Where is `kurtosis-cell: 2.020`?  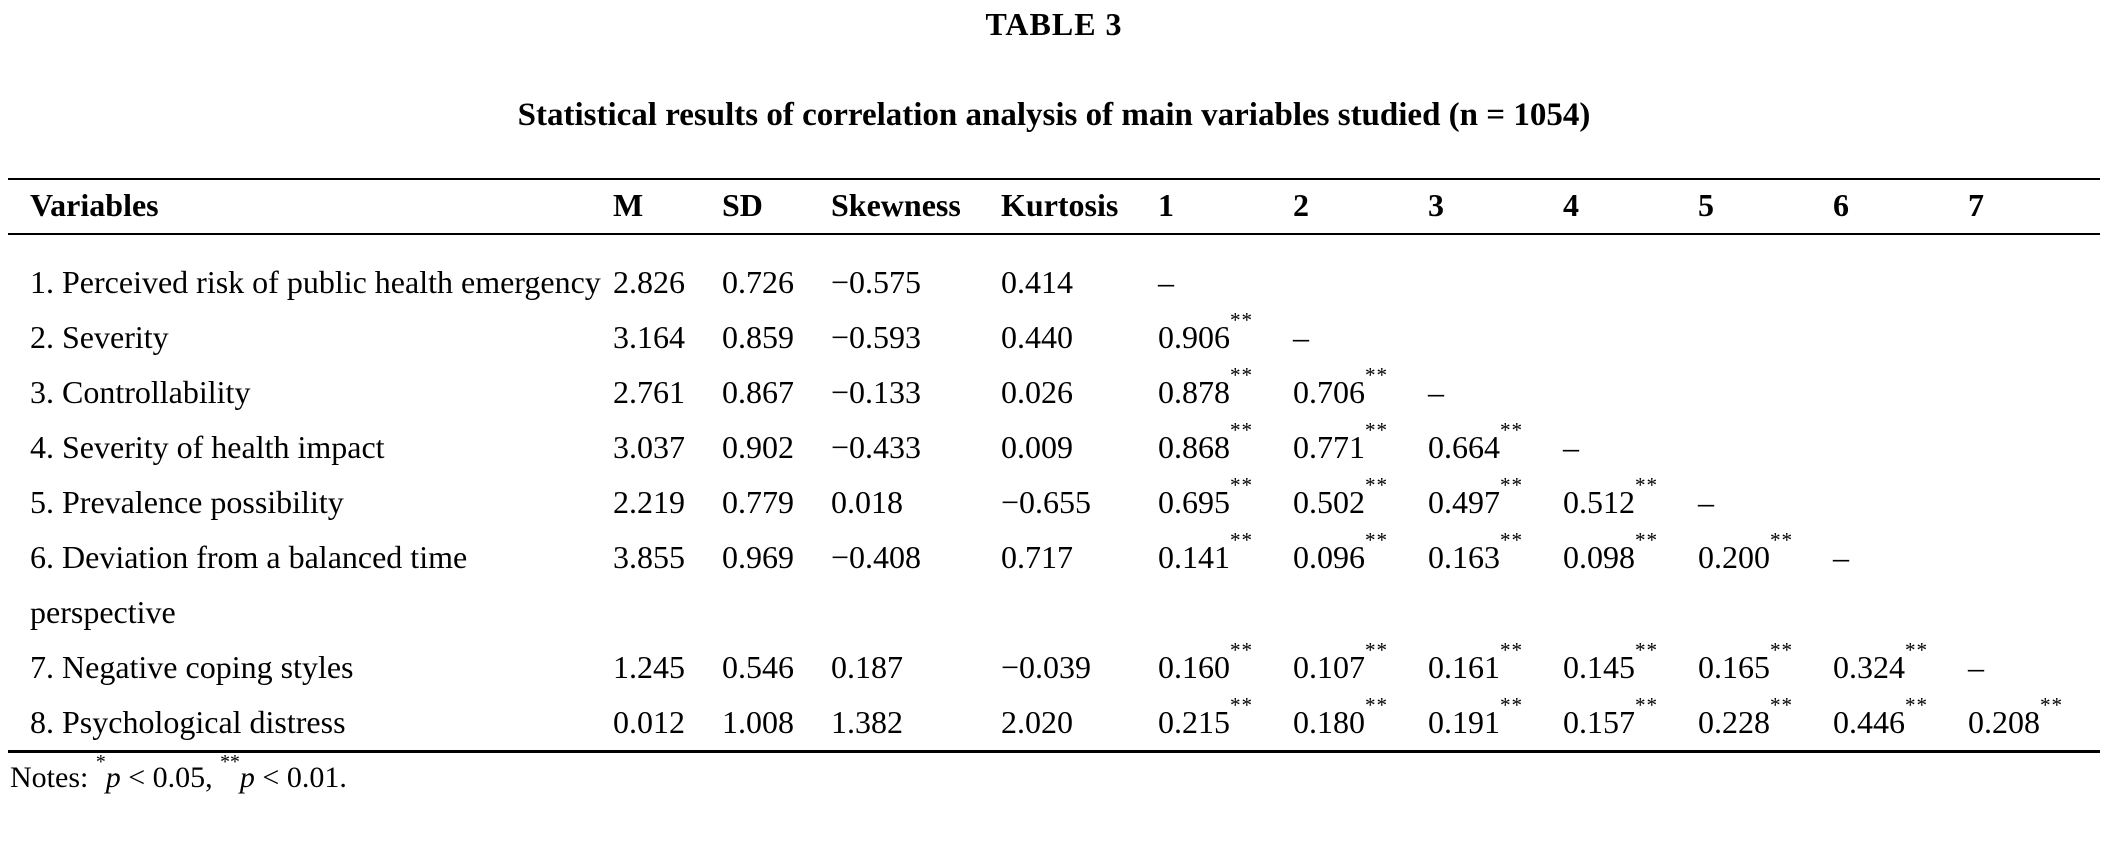
kurtosis-cell: 2.020 is located at coordinates (1037, 722).